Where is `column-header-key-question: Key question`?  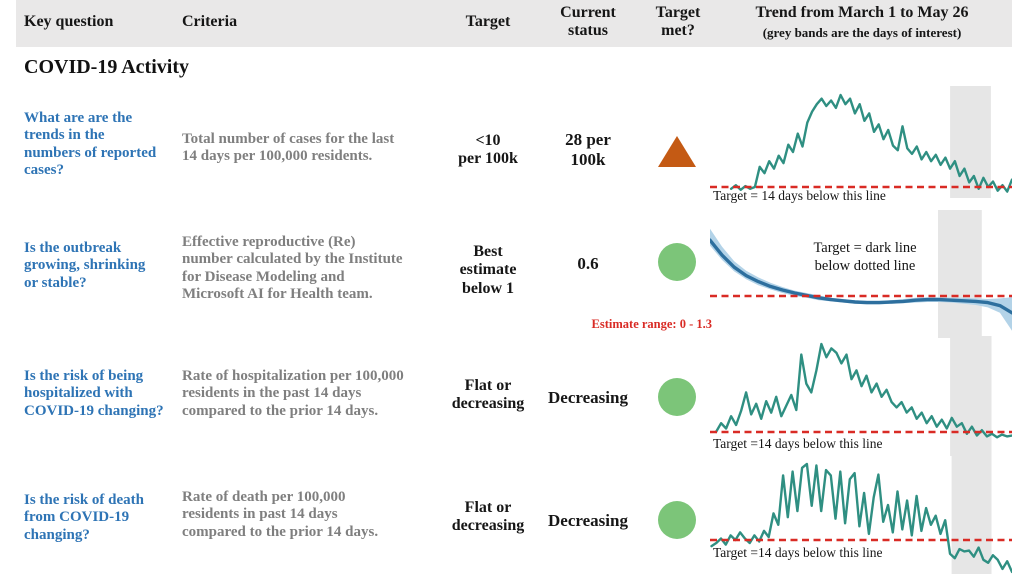 column-header-key-question: Key question is located at coordinates (69, 21).